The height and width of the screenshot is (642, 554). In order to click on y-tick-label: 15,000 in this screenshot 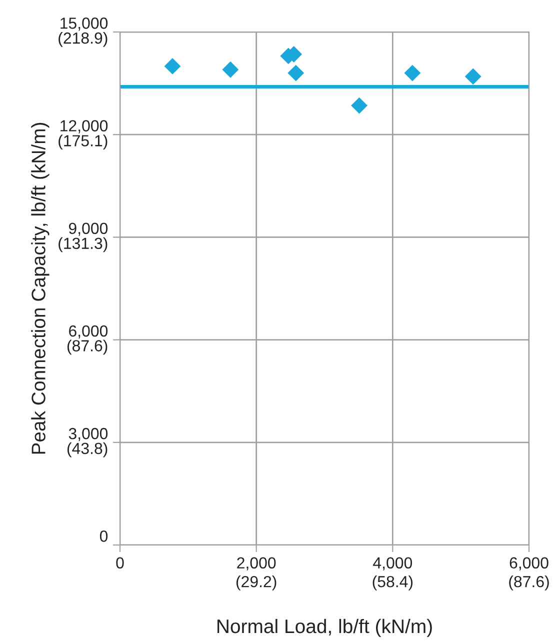, I will do `click(84, 24)`.